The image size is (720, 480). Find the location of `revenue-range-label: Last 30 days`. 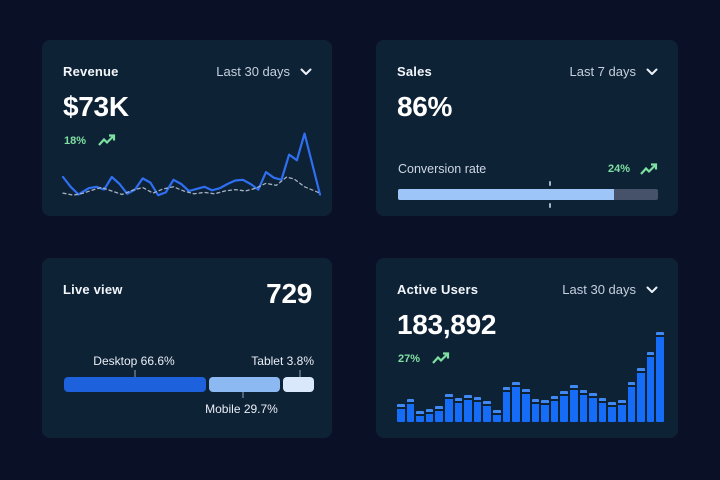

revenue-range-label: Last 30 days is located at coordinates (253, 71).